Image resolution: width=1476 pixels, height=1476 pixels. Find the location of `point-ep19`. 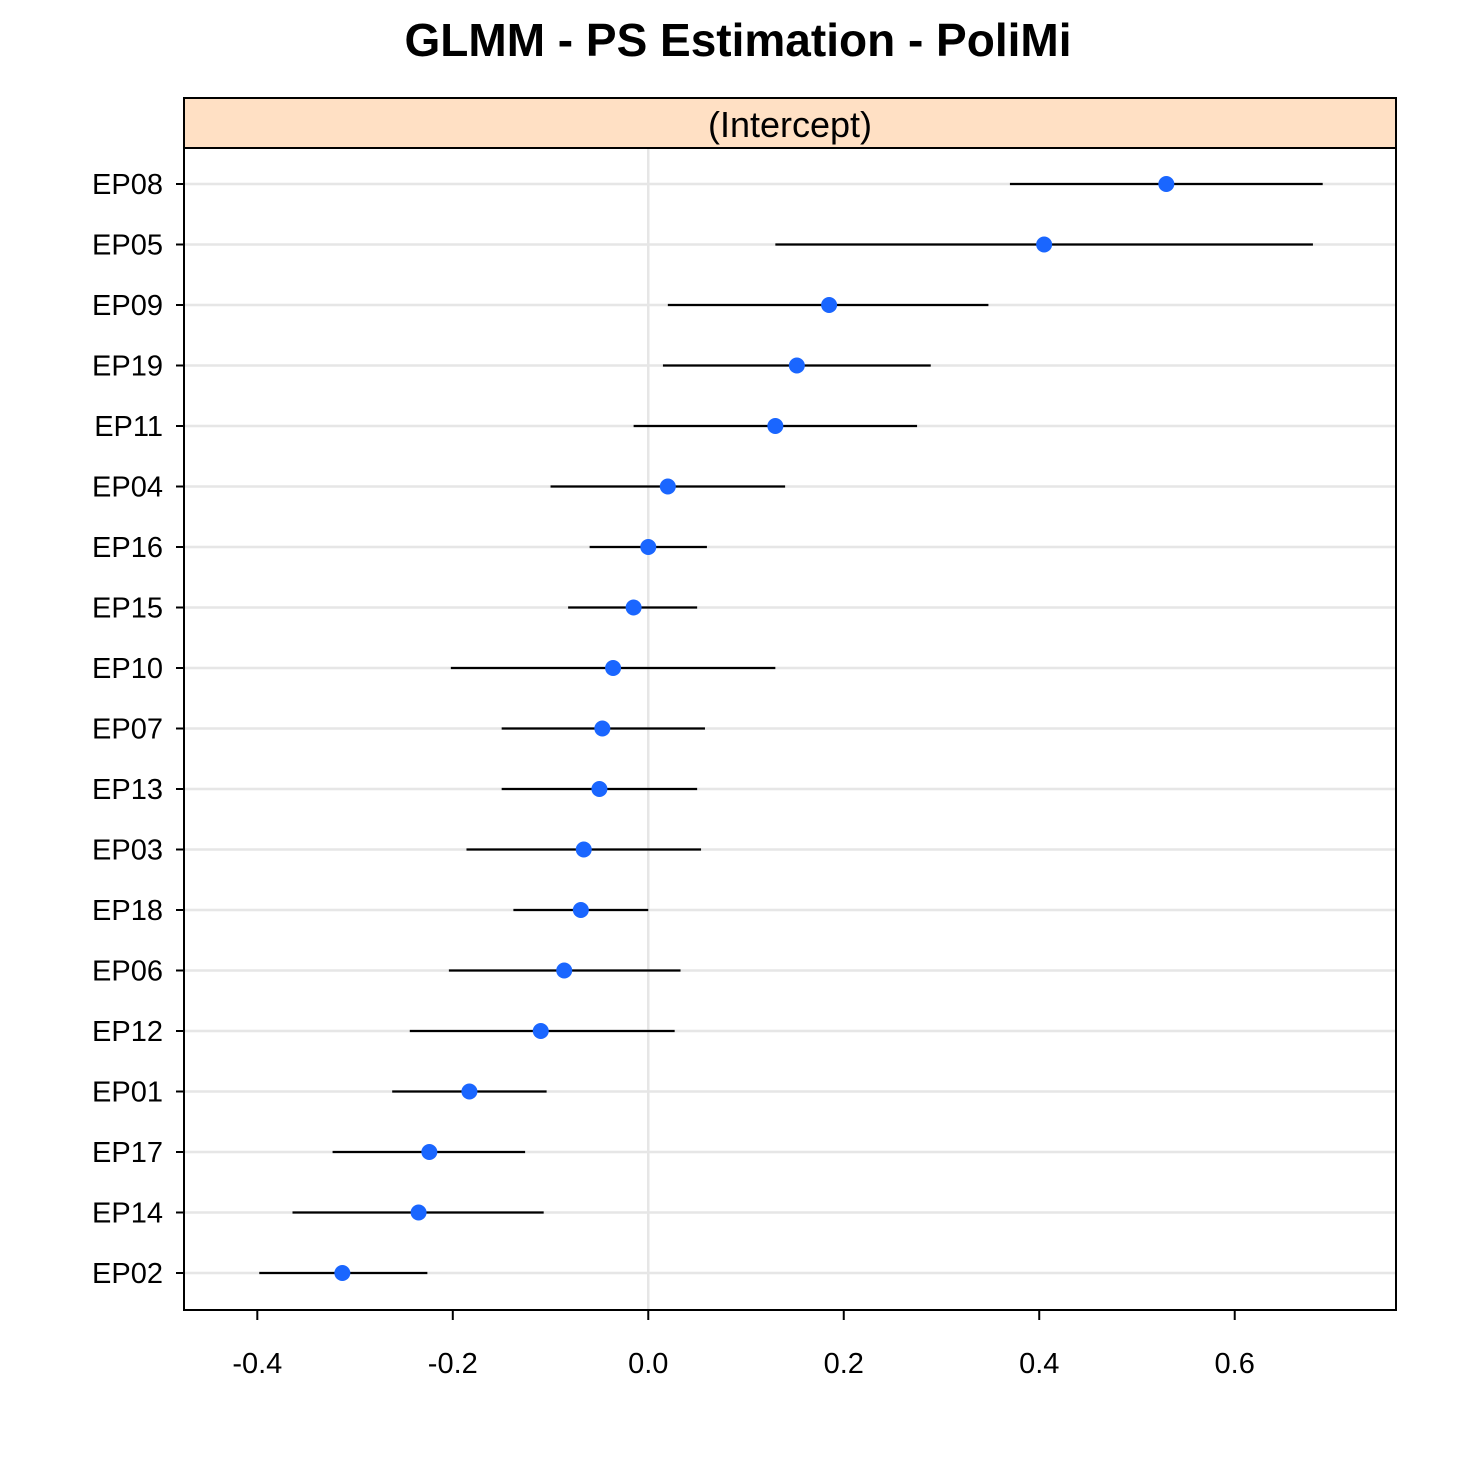

point-ep19 is located at coordinates (796, 365).